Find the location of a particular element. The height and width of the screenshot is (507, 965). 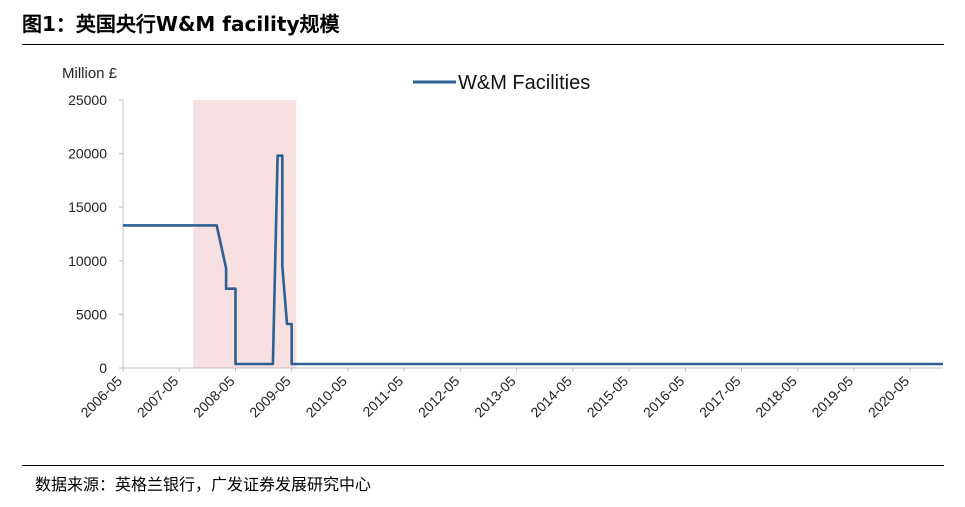

y-tick-label: 0 is located at coordinates (103, 368).